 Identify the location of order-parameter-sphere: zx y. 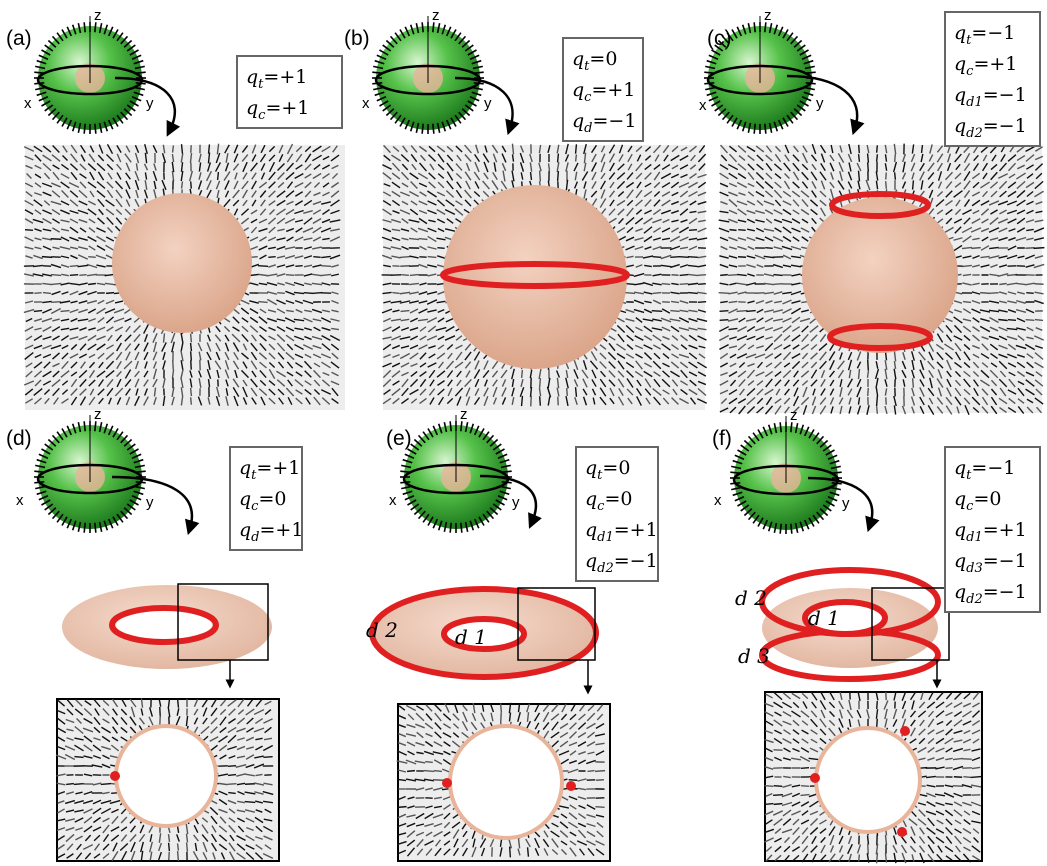
(797, 470).